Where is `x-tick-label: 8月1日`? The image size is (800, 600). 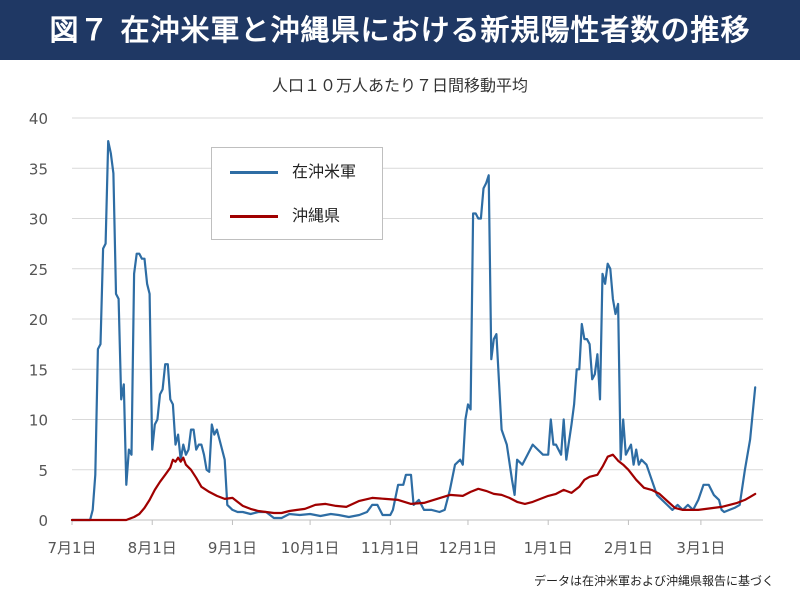
x-tick-label: 8月1日 is located at coordinates (152, 548).